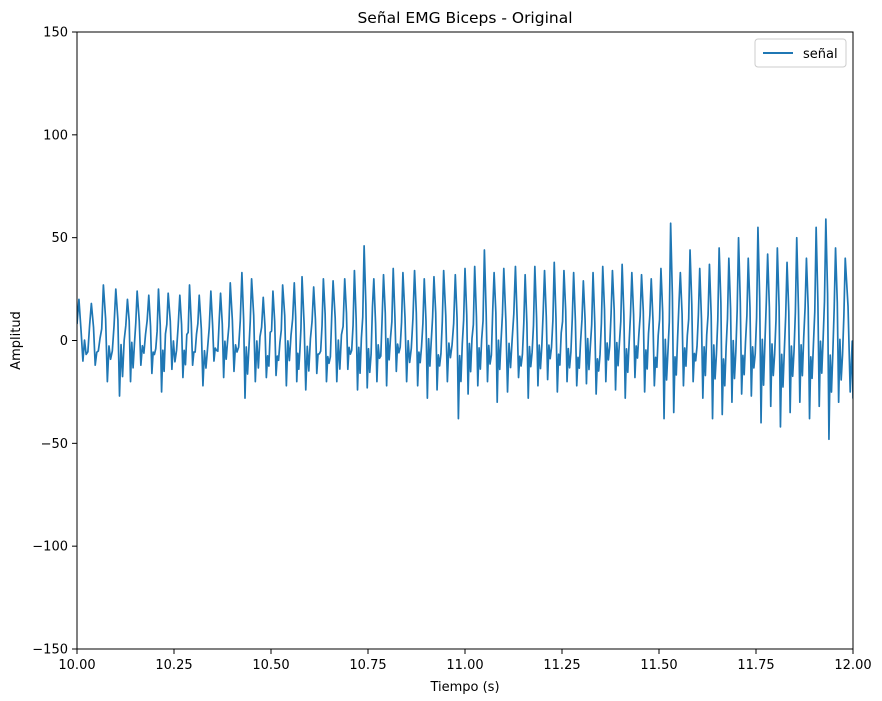 This screenshot has height=701, width=882. Describe the element at coordinates (820, 54) in the screenshot. I see `legend-label-senal: señal` at that location.